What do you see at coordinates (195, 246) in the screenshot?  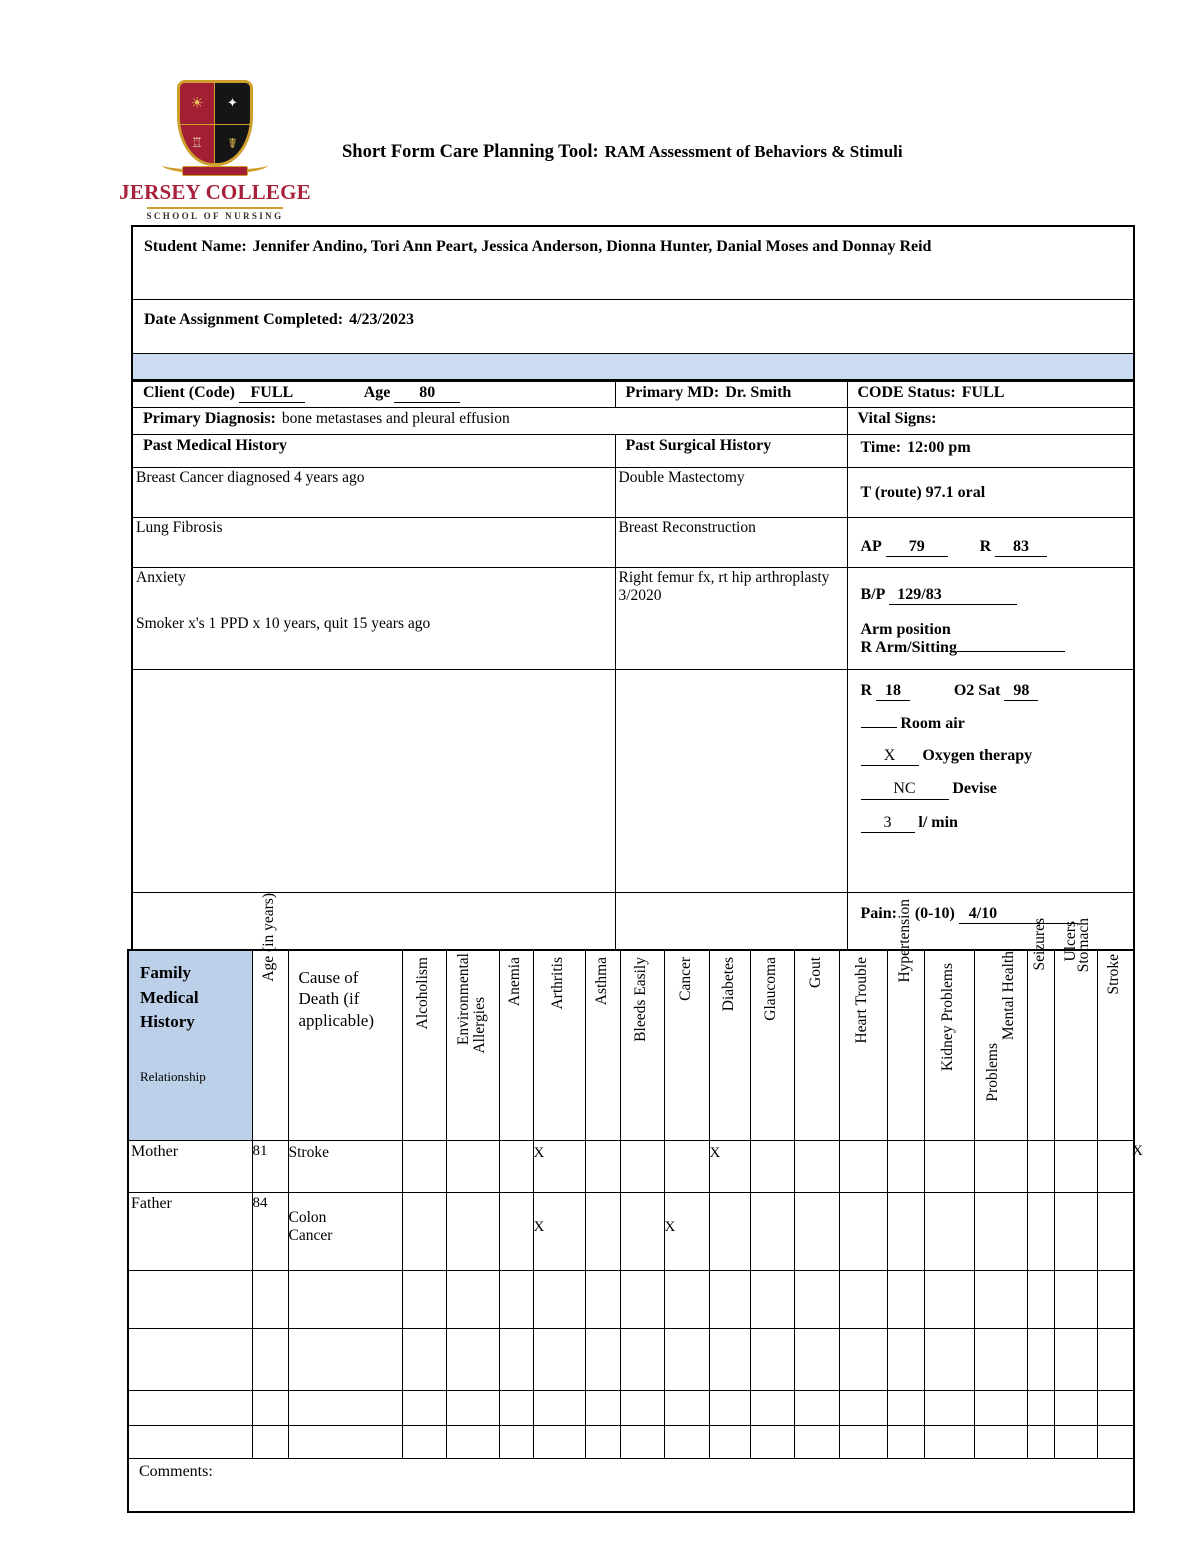 I see `student-name-label: Student Name:` at bounding box center [195, 246].